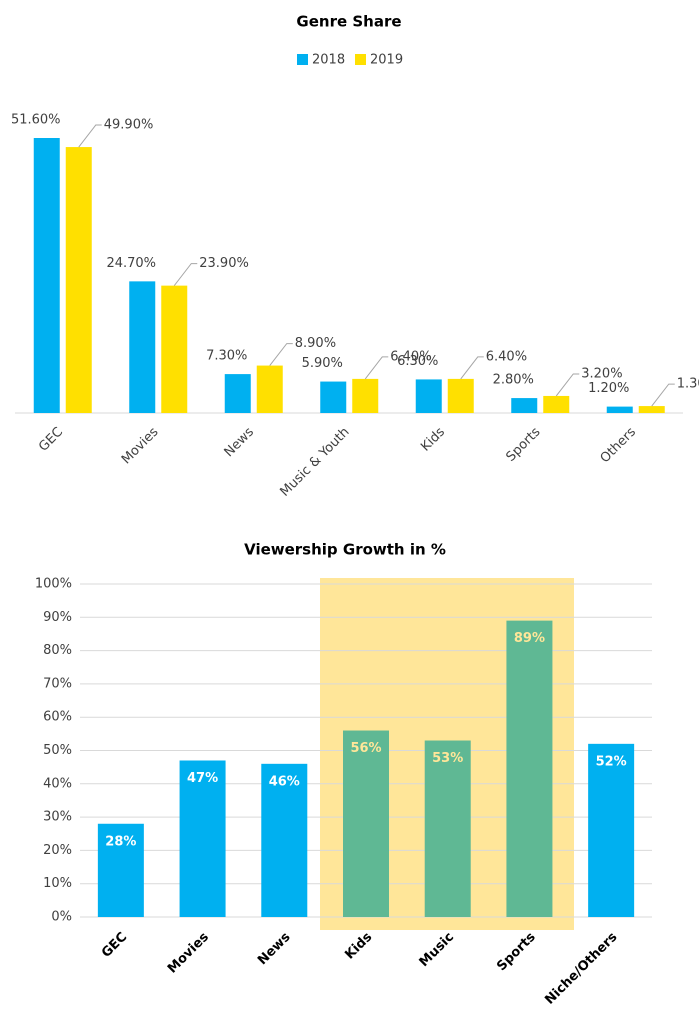  What do you see at coordinates (348, 22) in the screenshot?
I see `chart-title: Genre Share` at bounding box center [348, 22].